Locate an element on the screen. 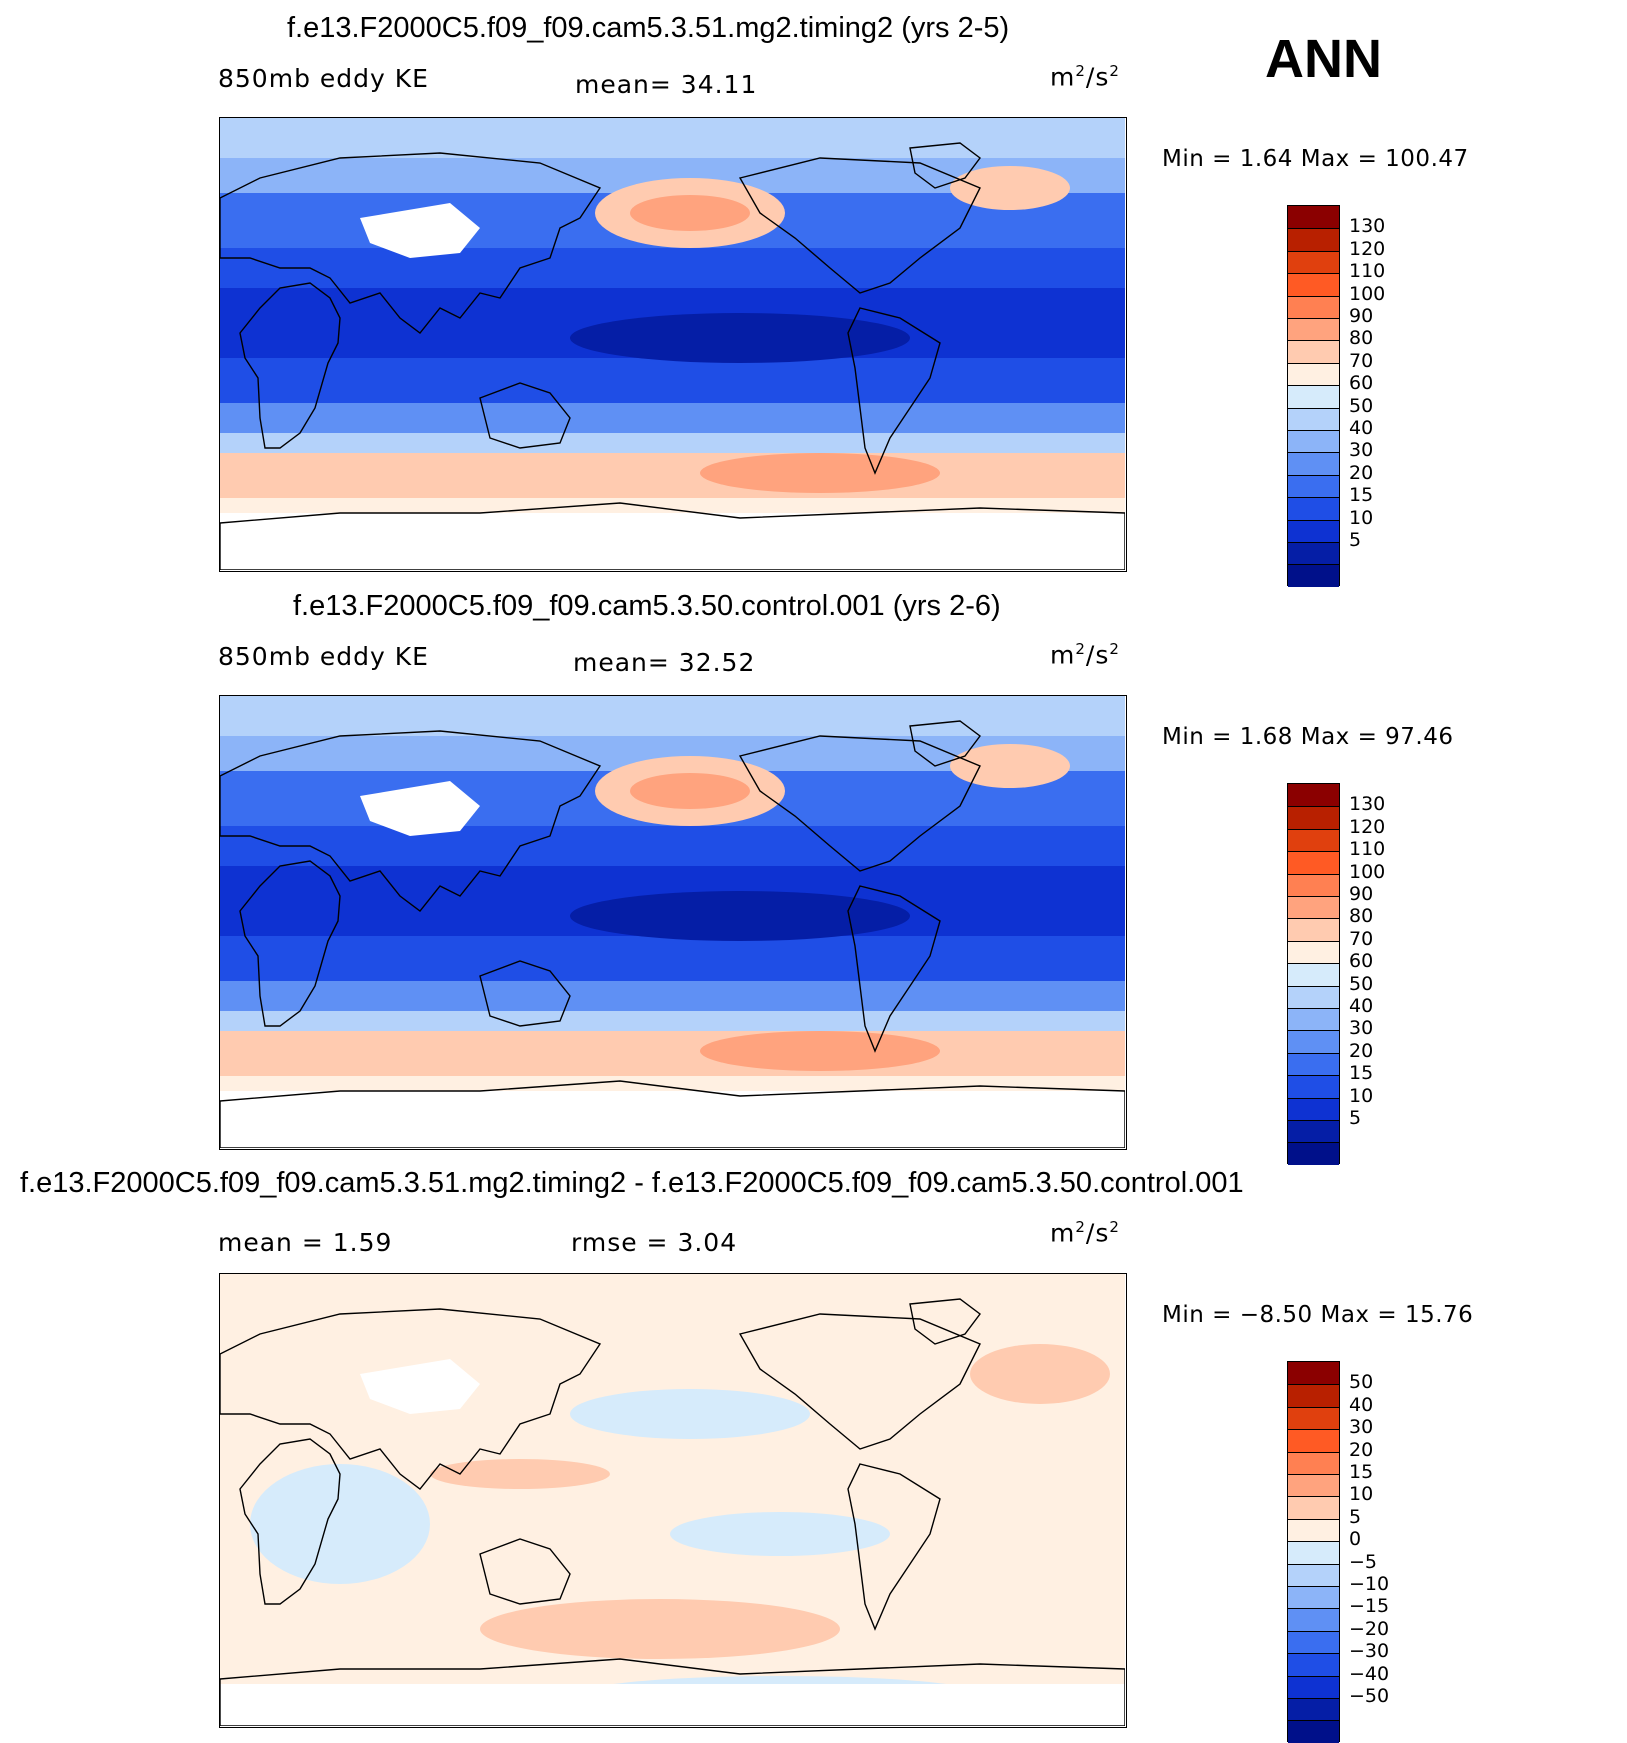 The height and width of the screenshot is (1743, 1627). panel-1-mean: mean= 34.11 is located at coordinates (666, 84).